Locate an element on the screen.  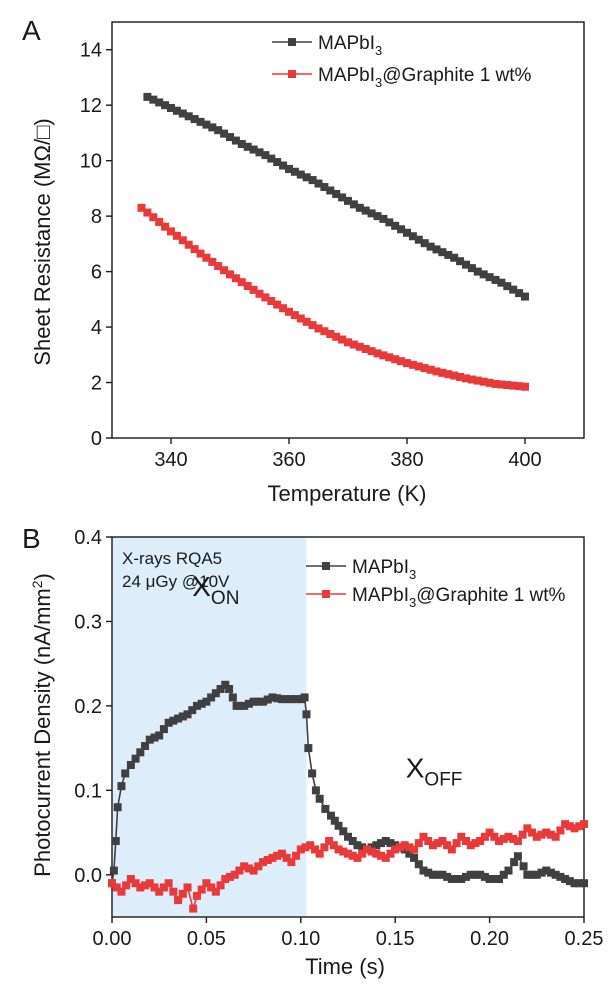
panel-b-y-axis-title-tail: ) is located at coordinates (42, 576).